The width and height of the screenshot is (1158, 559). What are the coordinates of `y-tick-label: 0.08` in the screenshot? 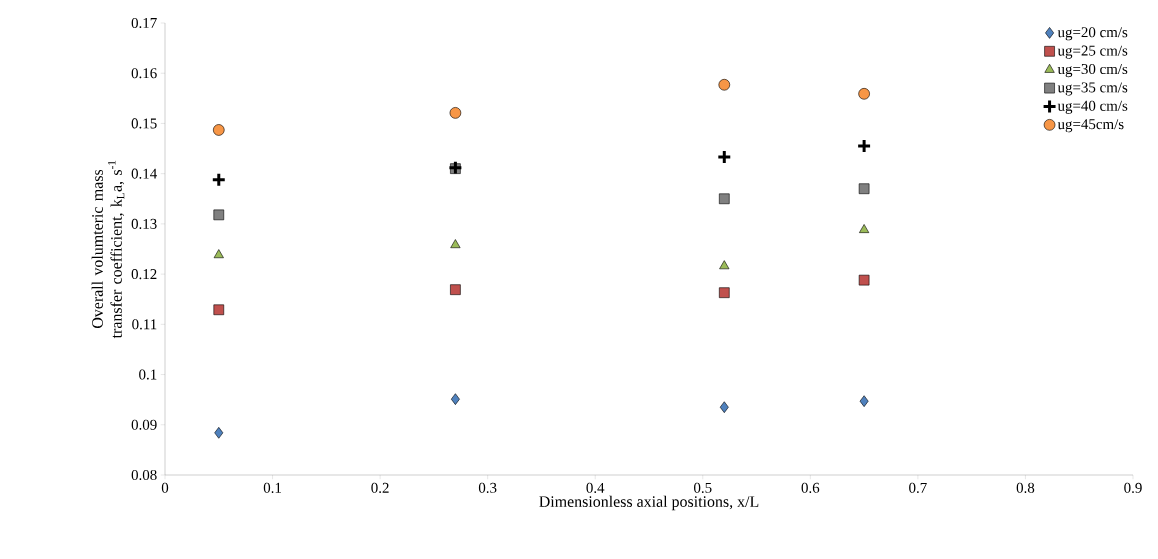 It's located at (144, 475).